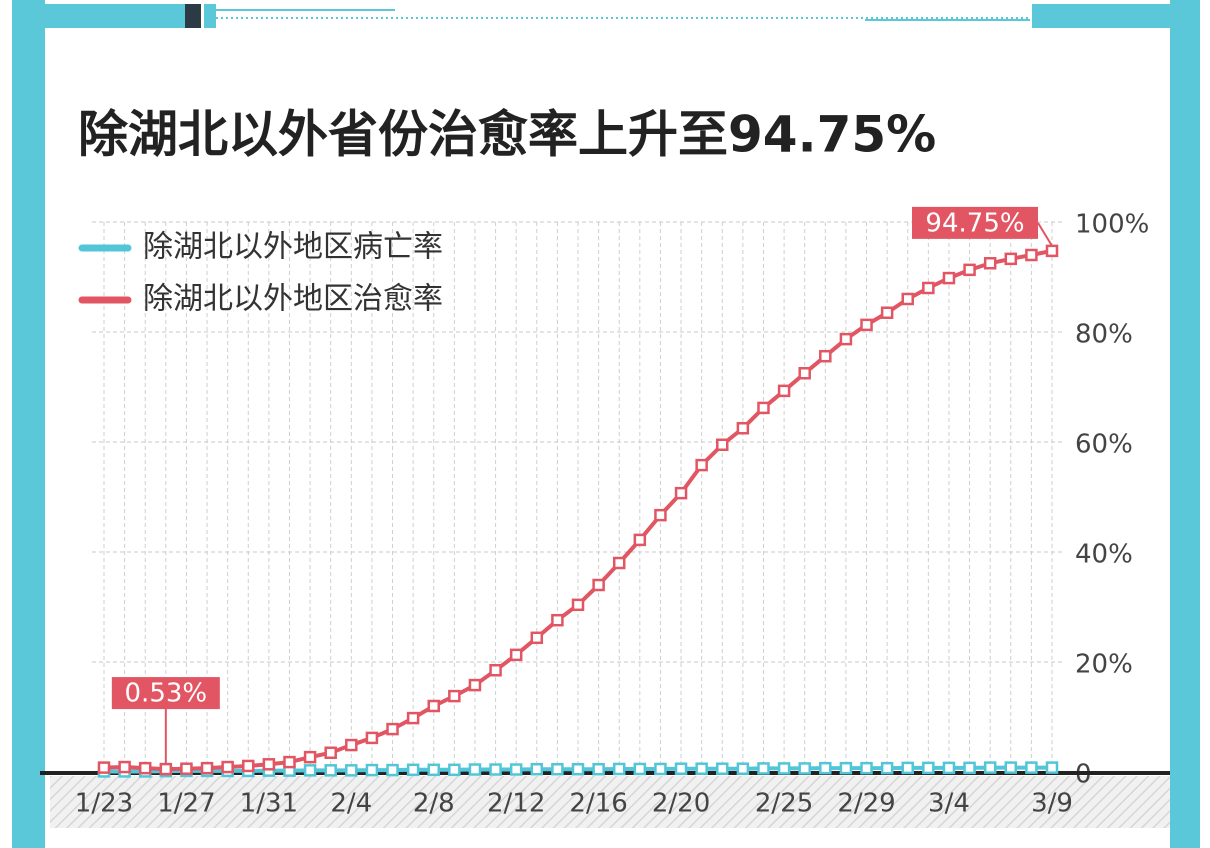 The width and height of the screenshot is (1210, 848). I want to click on x-tick-label: 3/9, so click(1052, 804).